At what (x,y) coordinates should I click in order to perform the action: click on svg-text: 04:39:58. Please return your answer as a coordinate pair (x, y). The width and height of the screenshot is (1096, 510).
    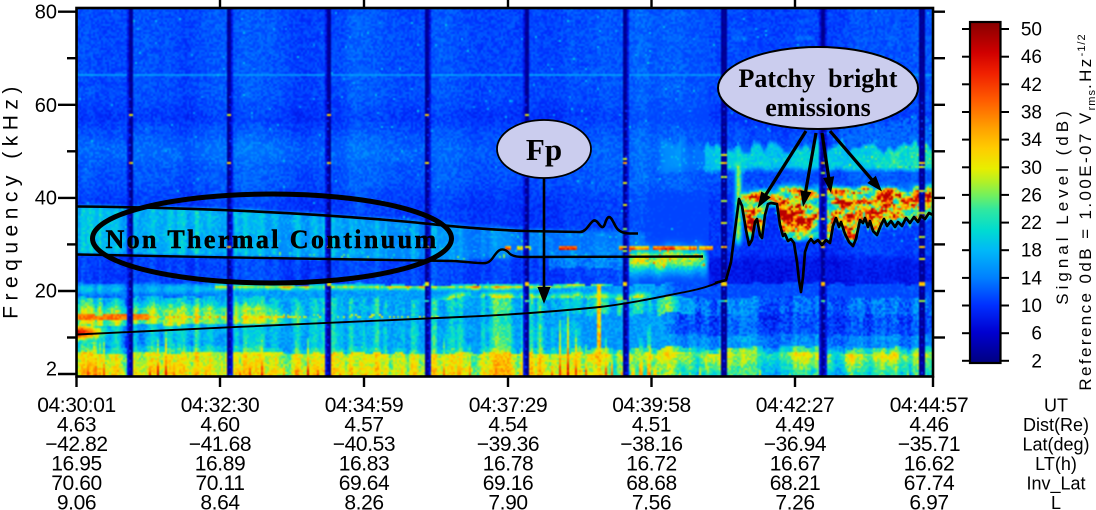
    Looking at the image, I should click on (651, 405).